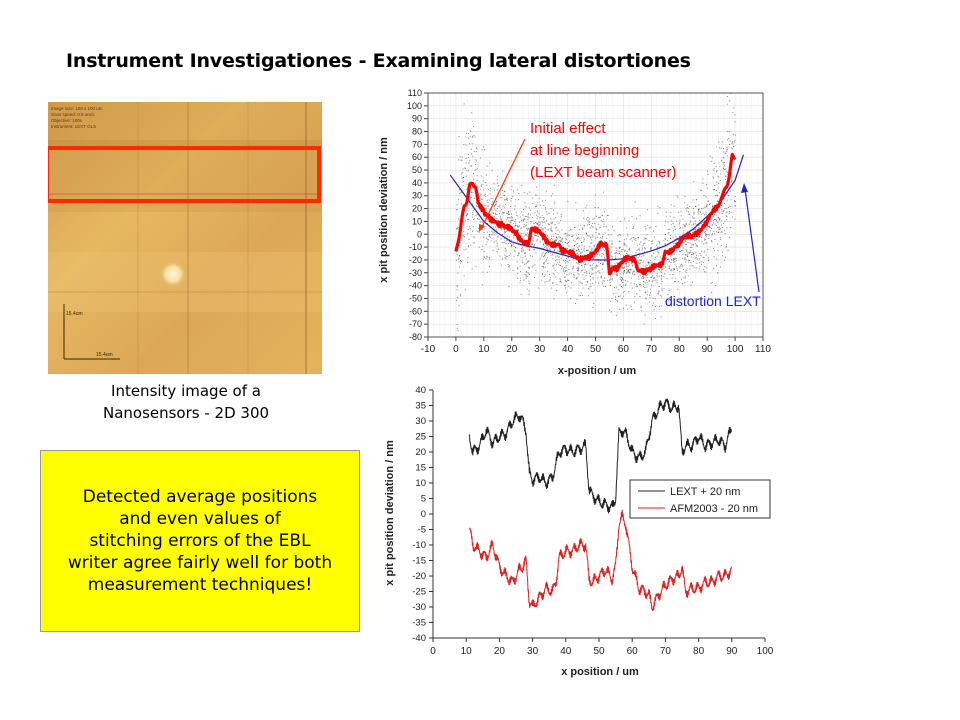  What do you see at coordinates (419, 623) in the screenshot?
I see `y-tick-label: -35` at bounding box center [419, 623].